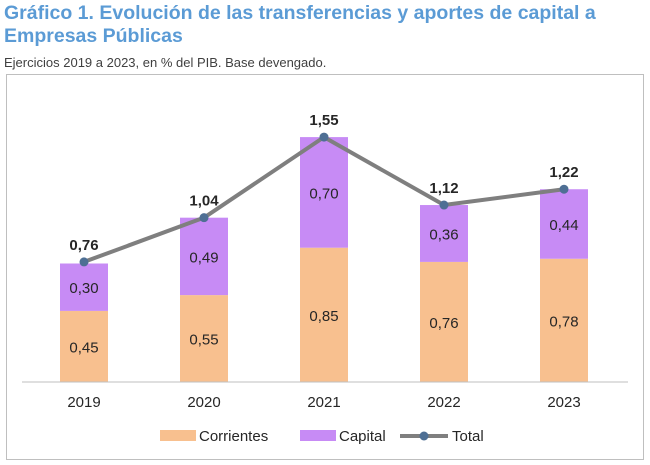 The height and width of the screenshot is (465, 650). I want to click on legend-label-total: Total, so click(468, 436).